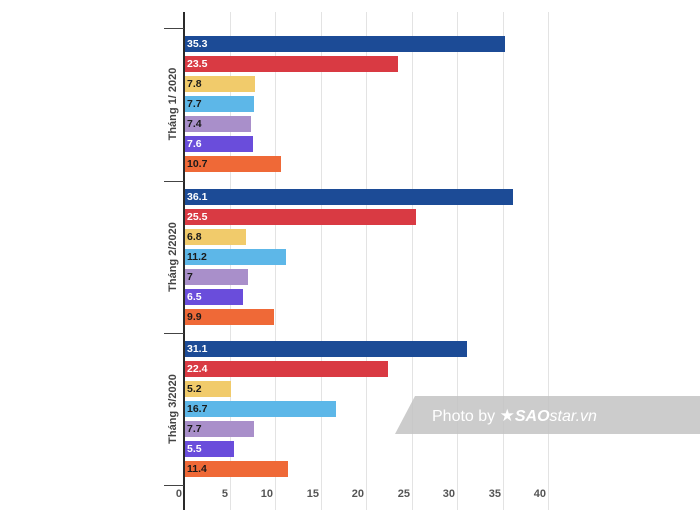 The image size is (700, 517). What do you see at coordinates (209, 449) in the screenshot?
I see `bar: 5.5` at bounding box center [209, 449].